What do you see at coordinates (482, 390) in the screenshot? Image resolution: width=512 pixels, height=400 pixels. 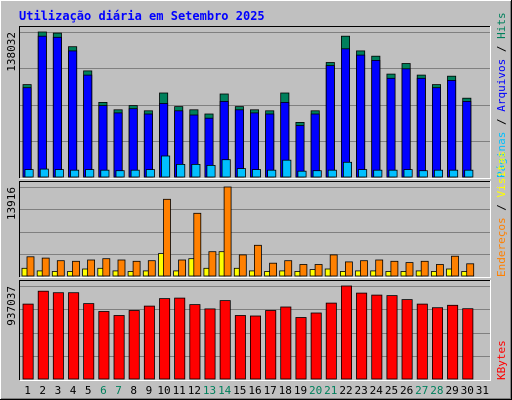 I see `x-label-day-31: 31` at bounding box center [482, 390].